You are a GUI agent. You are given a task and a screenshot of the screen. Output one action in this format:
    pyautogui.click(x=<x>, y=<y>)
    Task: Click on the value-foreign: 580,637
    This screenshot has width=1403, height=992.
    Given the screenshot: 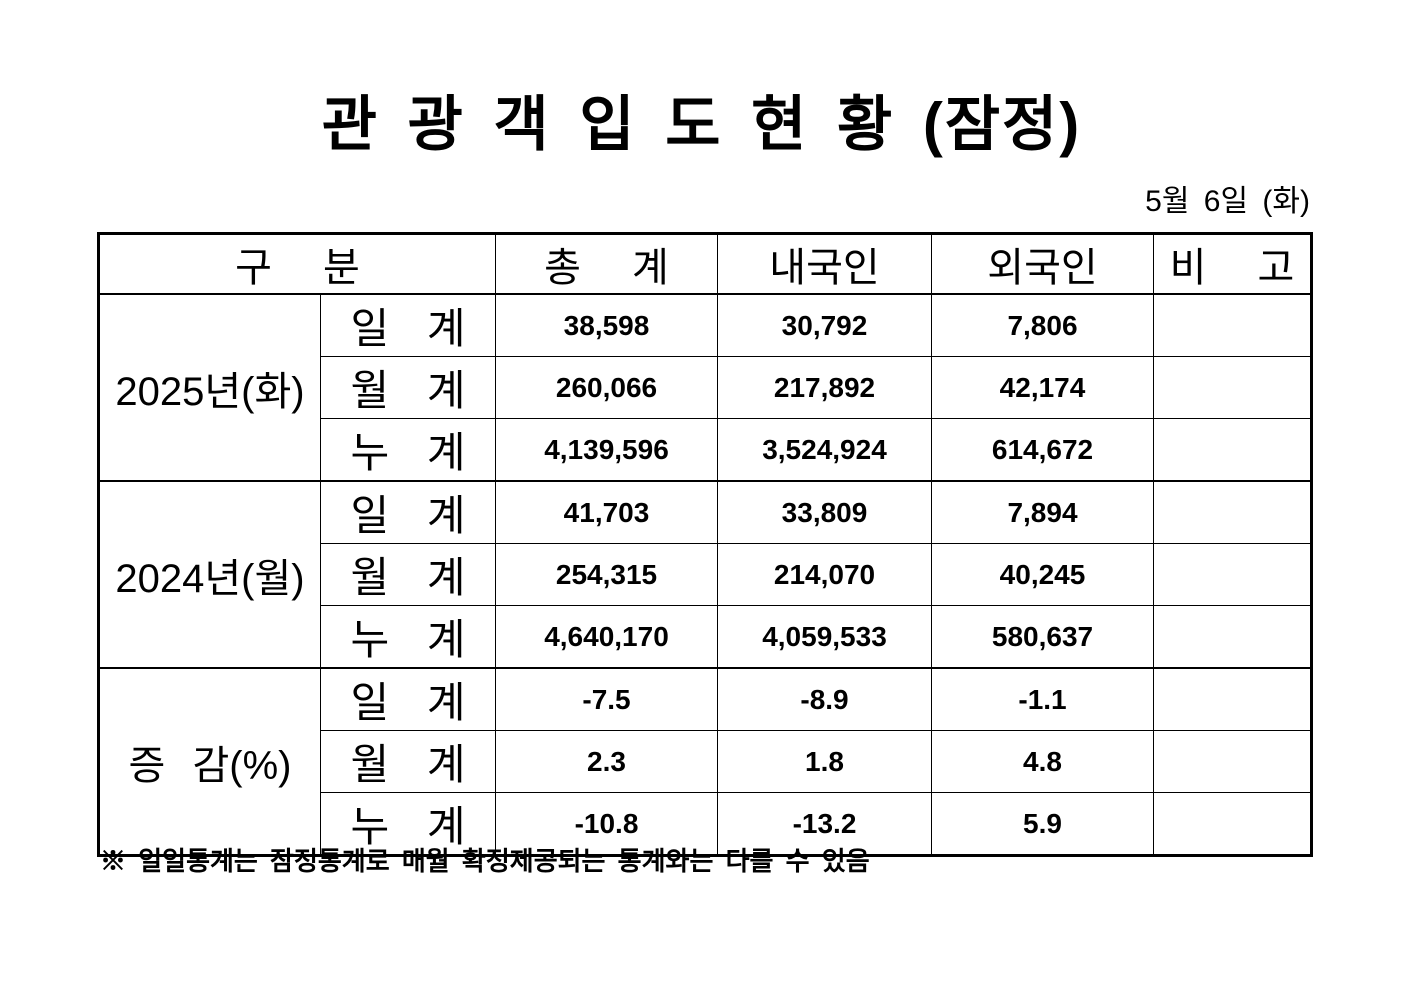 What is the action you would take?
    pyautogui.click(x=1042, y=637)
    